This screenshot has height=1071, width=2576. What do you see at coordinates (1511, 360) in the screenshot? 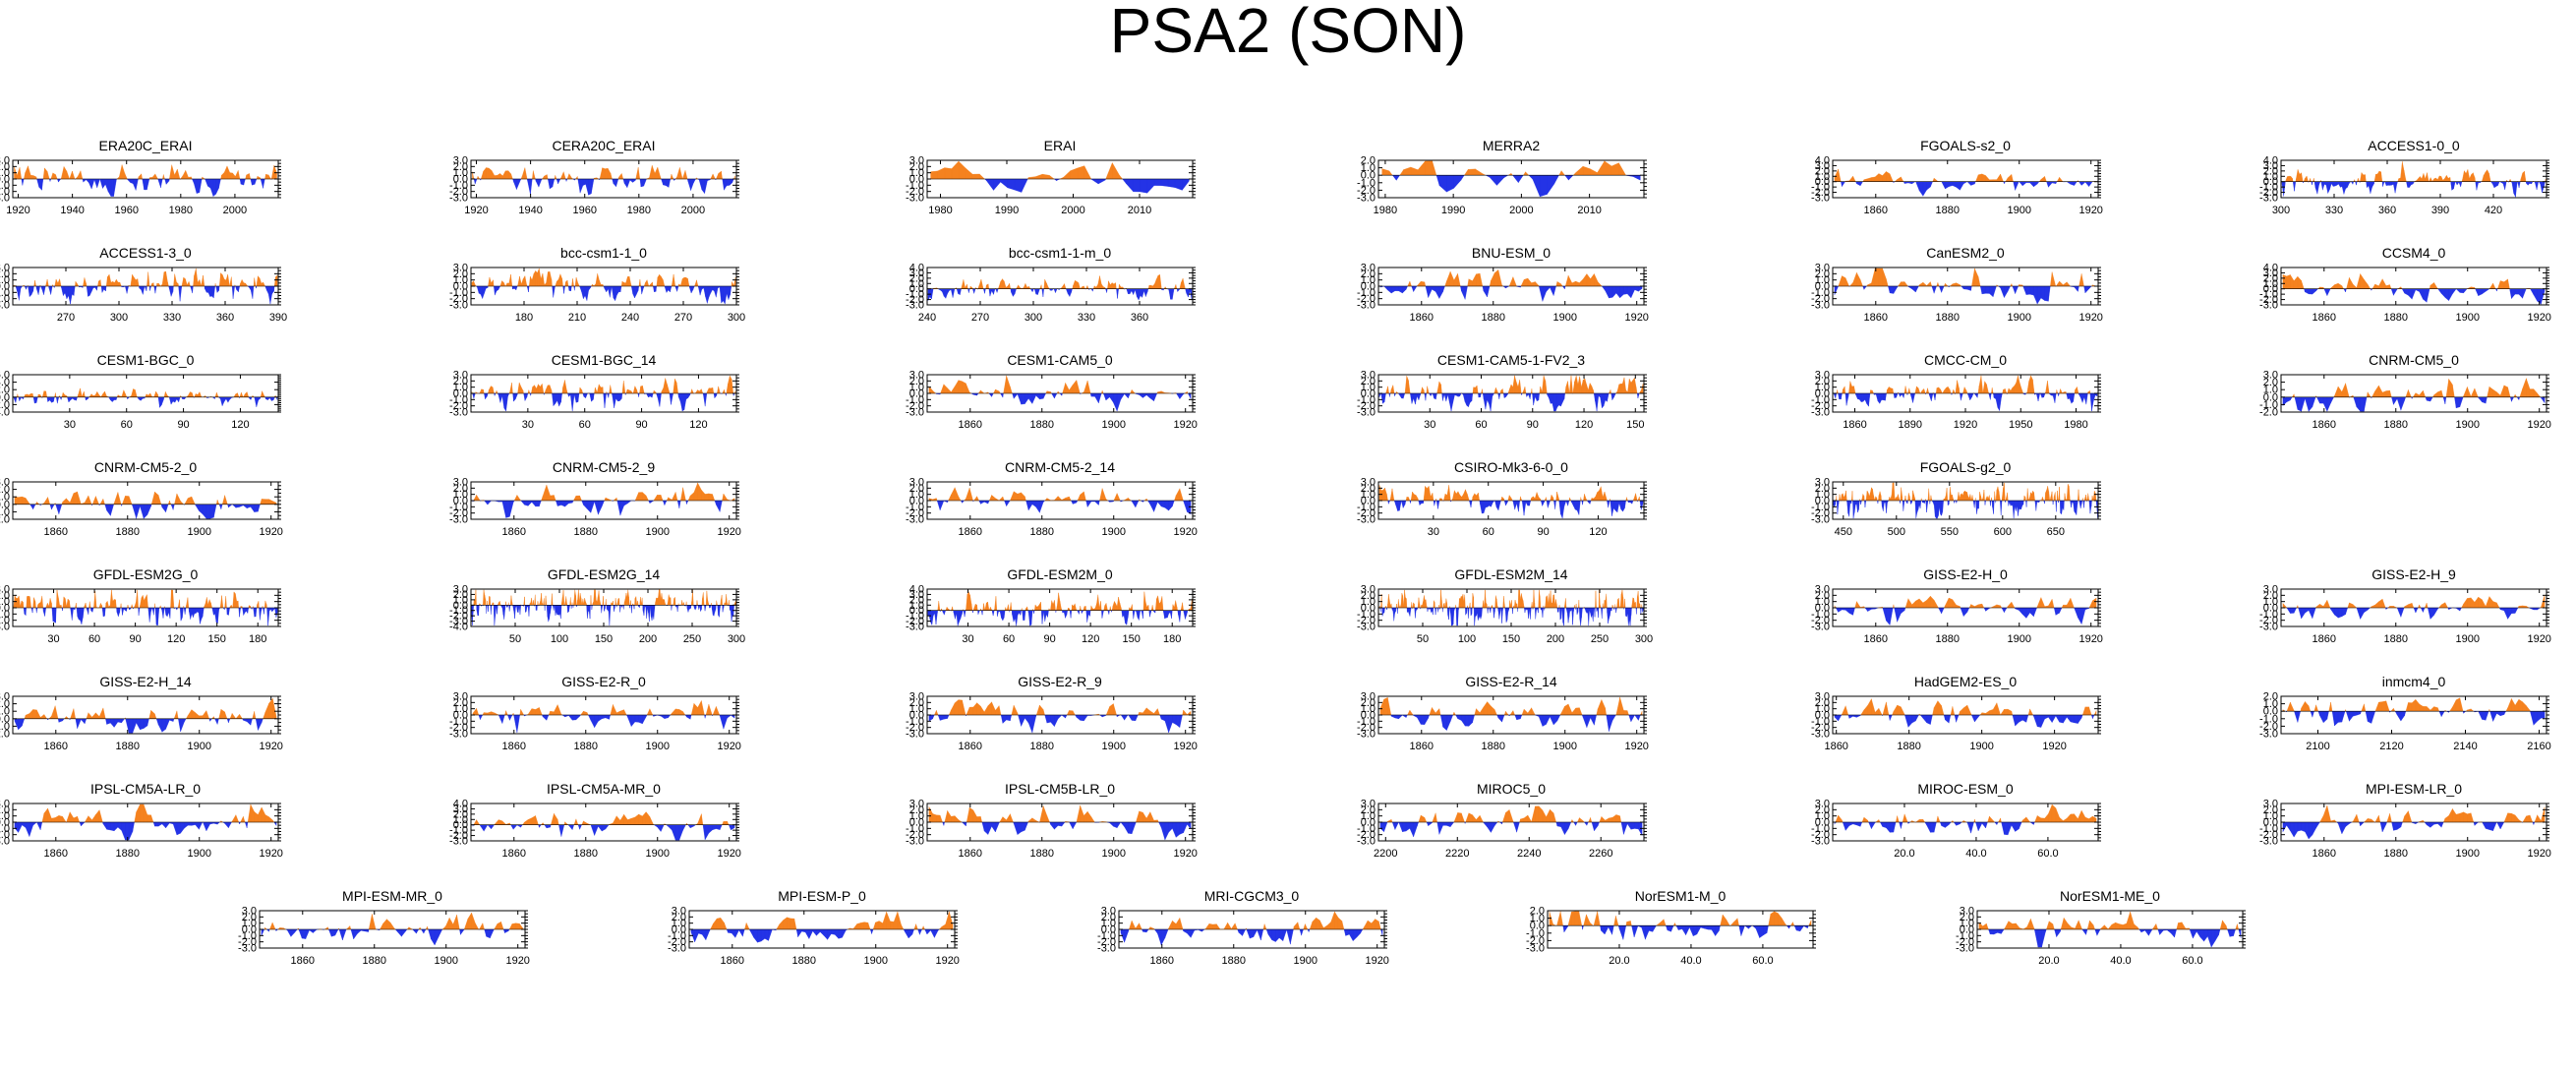
I see `panel-title: CESM1-CAM5-1-FV2_3` at bounding box center [1511, 360].